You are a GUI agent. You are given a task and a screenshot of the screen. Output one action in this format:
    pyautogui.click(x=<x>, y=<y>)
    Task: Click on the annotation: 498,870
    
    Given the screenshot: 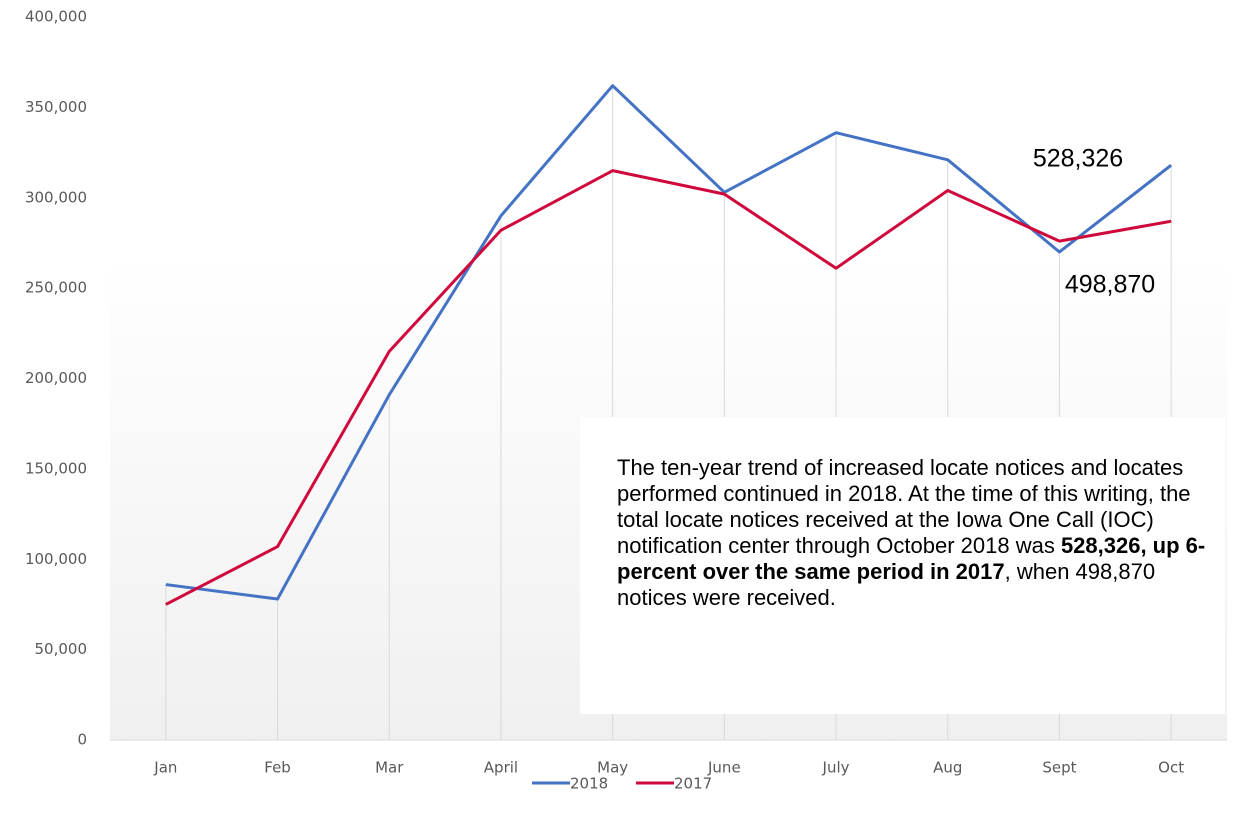 What is the action you would take?
    pyautogui.click(x=1110, y=285)
    